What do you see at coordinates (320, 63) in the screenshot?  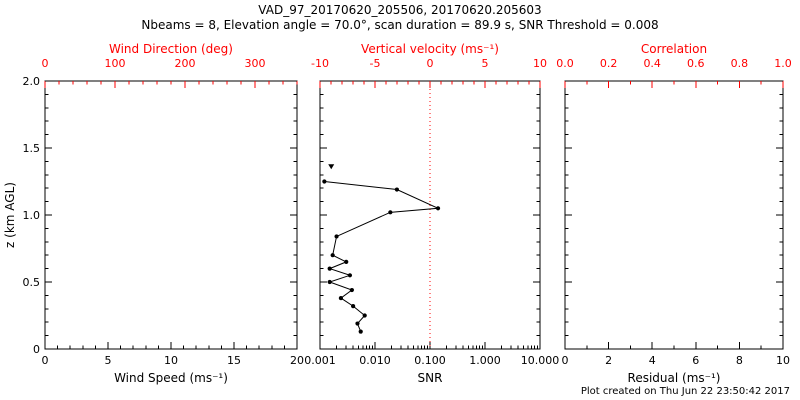 I see `svg-text: -10` at bounding box center [320, 63].